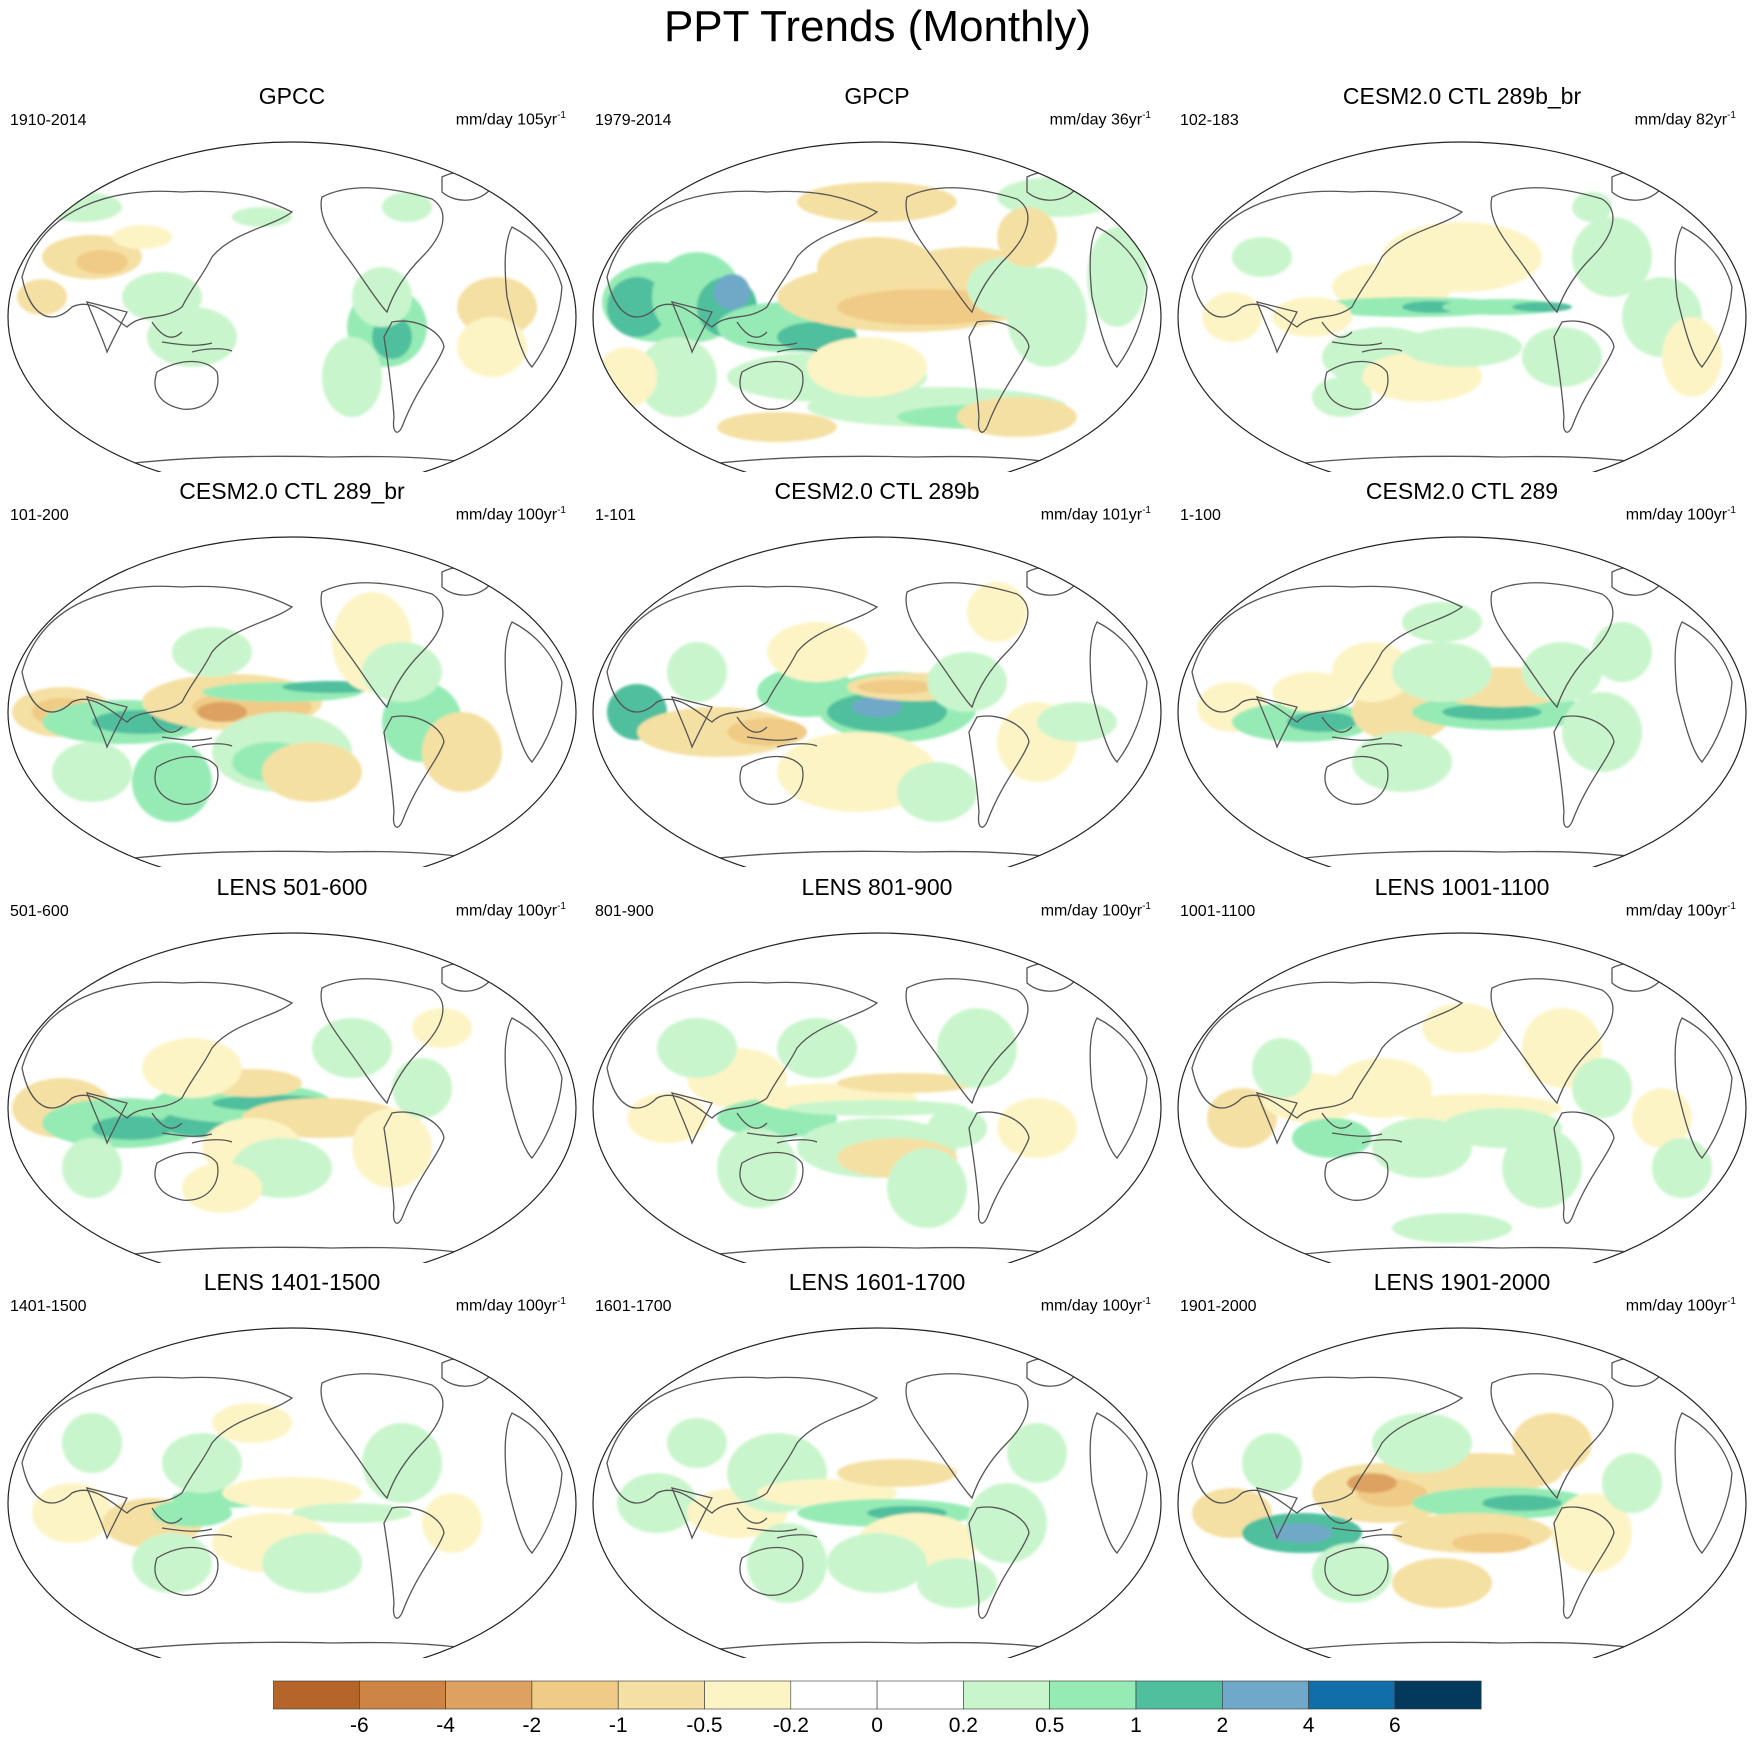 Image resolution: width=1755 pixels, height=1739 pixels. I want to click on units-text: mm/day 101yr, so click(1091, 515).